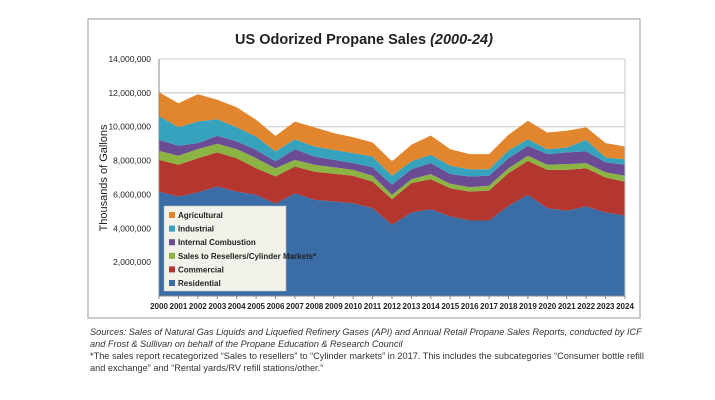 The height and width of the screenshot is (400, 715). Describe the element at coordinates (196, 229) in the screenshot. I see `legend-label: Industrial` at that location.